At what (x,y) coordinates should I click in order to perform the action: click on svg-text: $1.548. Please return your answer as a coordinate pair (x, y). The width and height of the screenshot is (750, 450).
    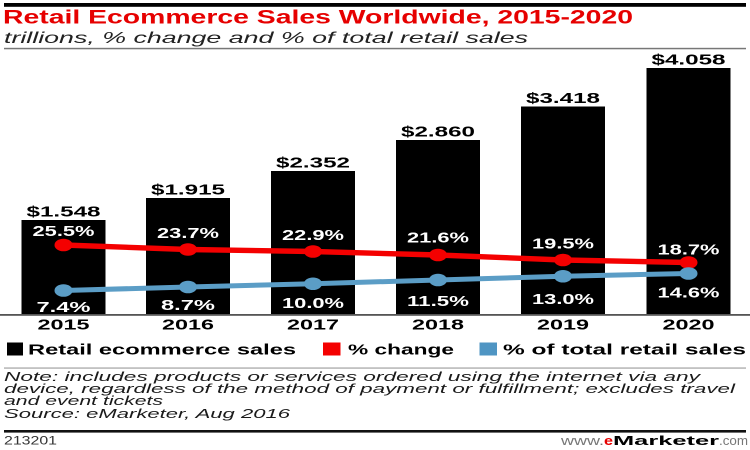
    Looking at the image, I should click on (64, 212).